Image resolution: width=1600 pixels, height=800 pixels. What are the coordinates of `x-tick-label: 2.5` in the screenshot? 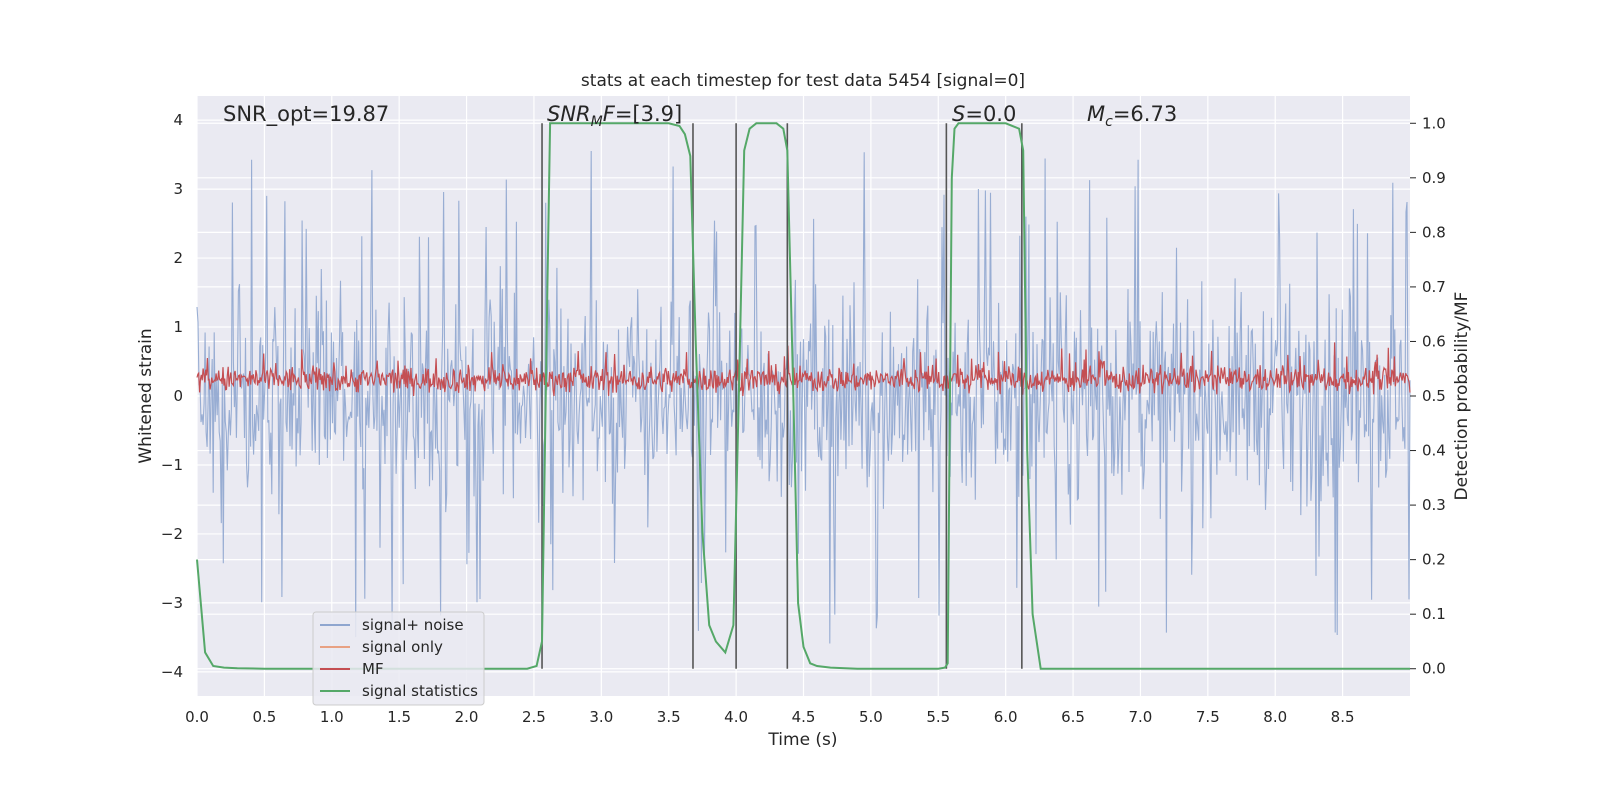 It's located at (534, 717).